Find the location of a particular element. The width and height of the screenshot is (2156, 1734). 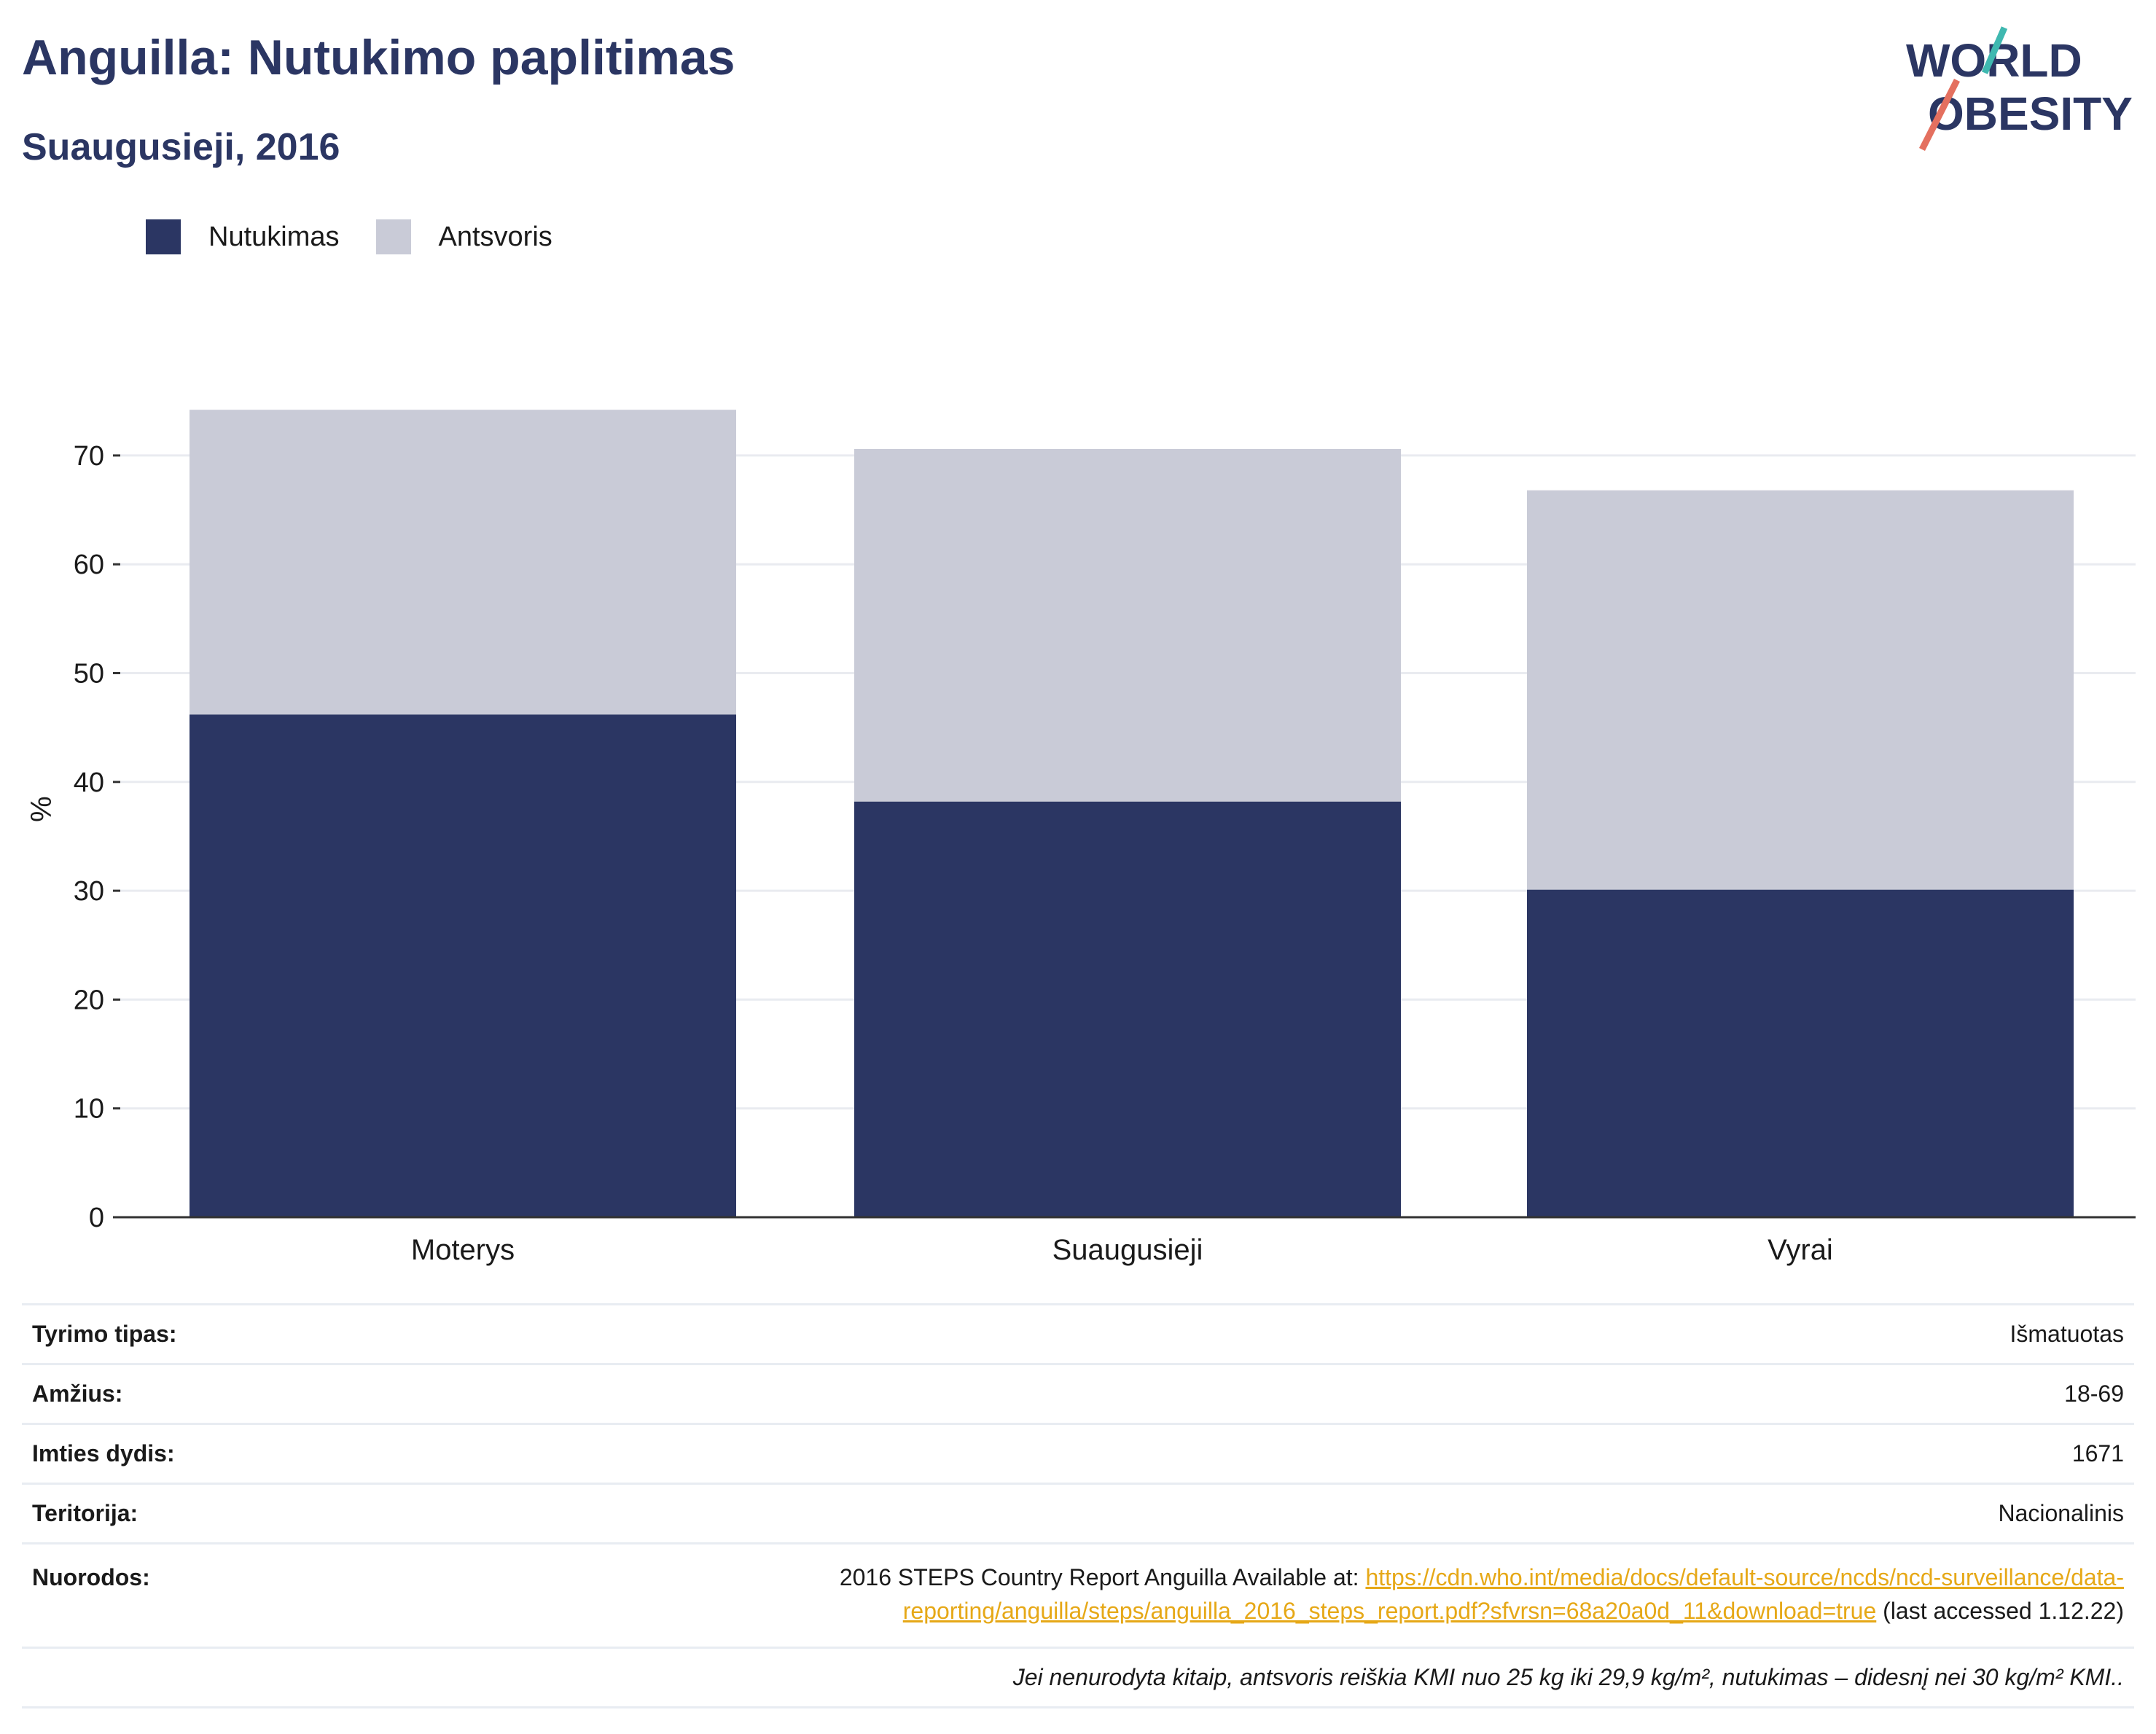

world-obesity-logo: WORLD OBESITY is located at coordinates (2019, 89).